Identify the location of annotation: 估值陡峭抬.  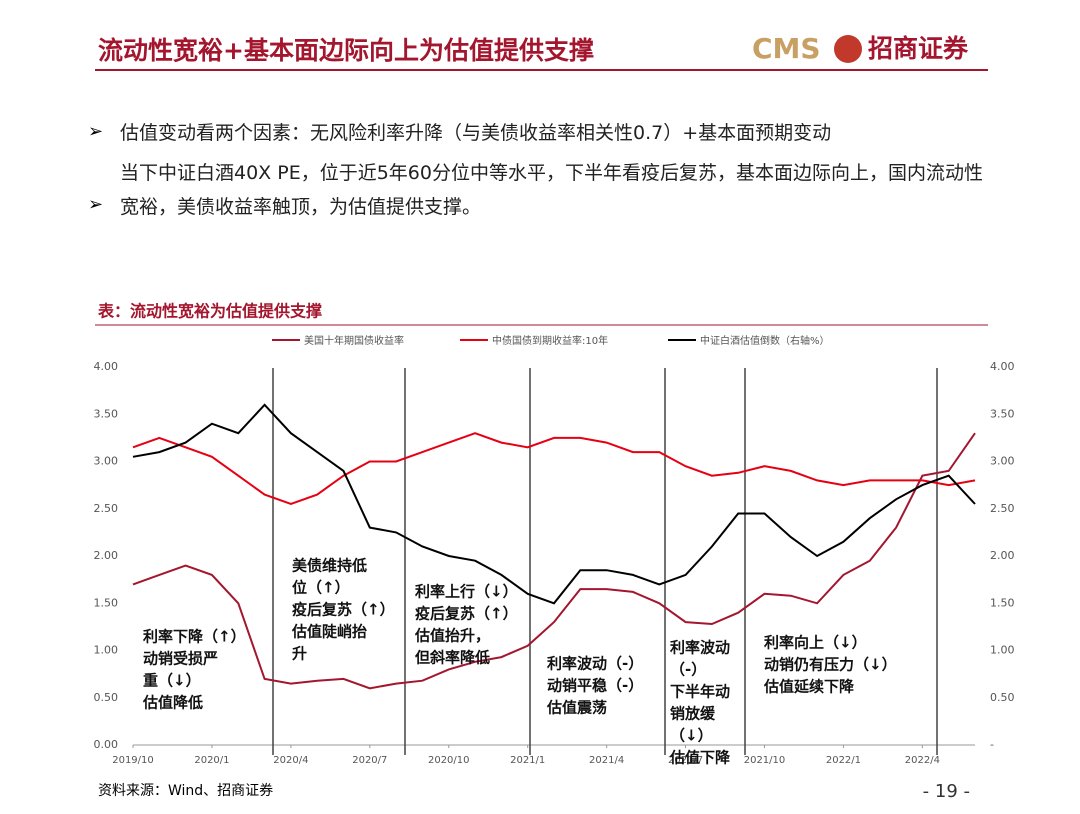
(329, 632).